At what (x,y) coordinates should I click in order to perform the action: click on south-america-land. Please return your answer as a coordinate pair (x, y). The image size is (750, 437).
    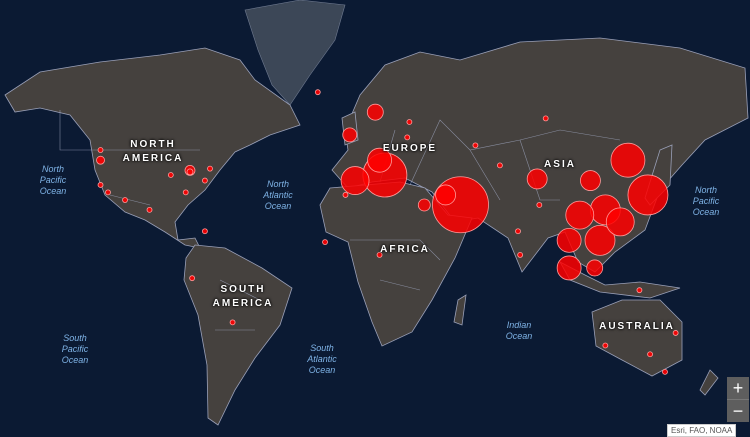
    Looking at the image, I should click on (238, 335).